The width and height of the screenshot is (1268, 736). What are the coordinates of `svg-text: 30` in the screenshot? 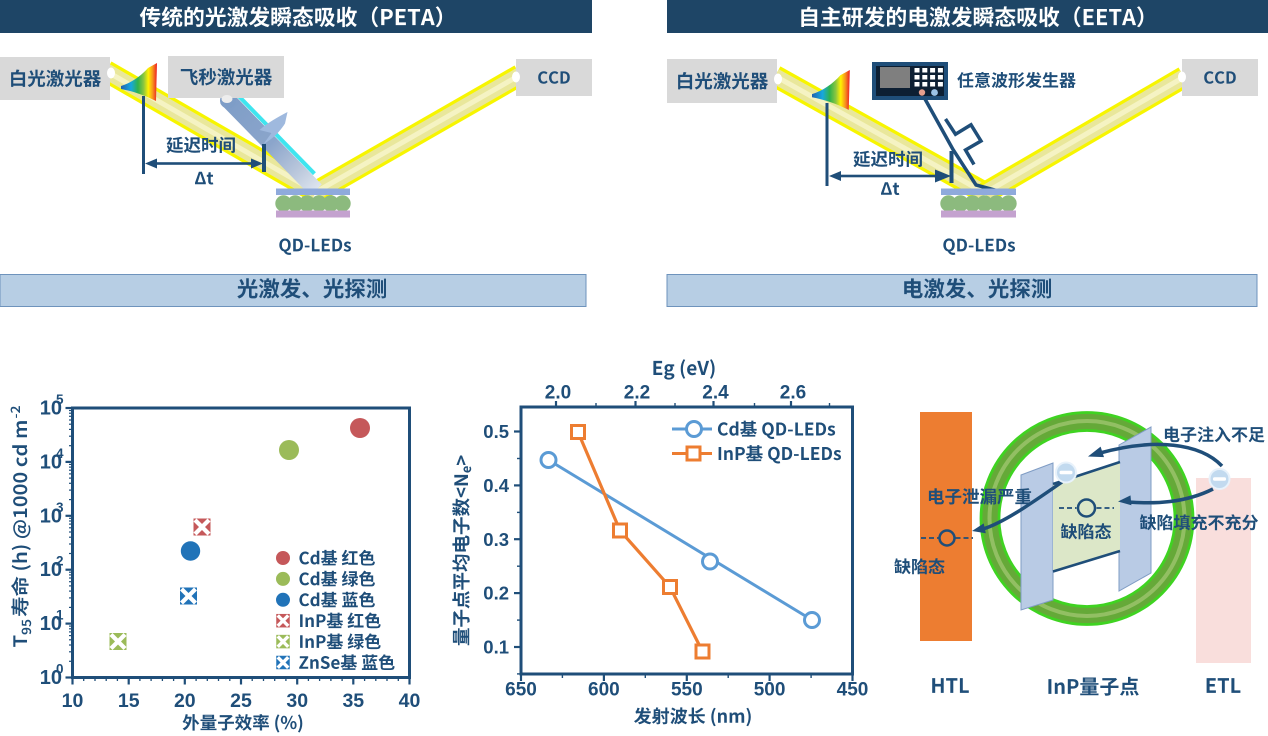 It's located at (297, 701).